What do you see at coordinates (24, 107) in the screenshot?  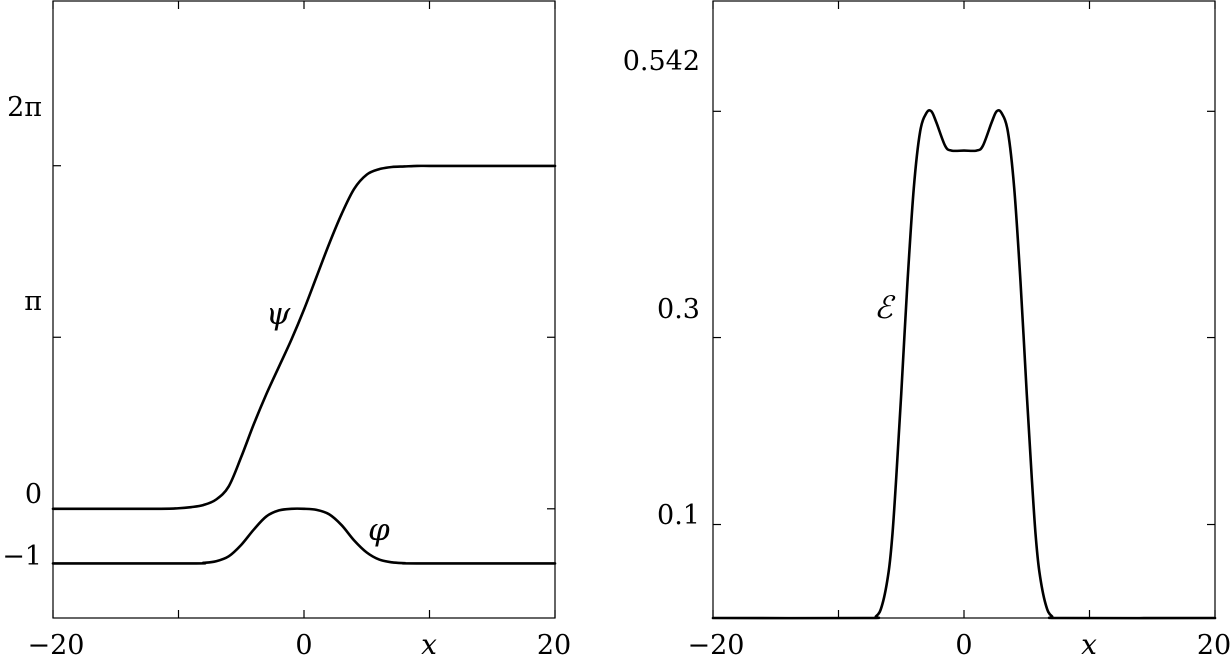 I see `left-y-tick-label-2pi: 2π` at bounding box center [24, 107].